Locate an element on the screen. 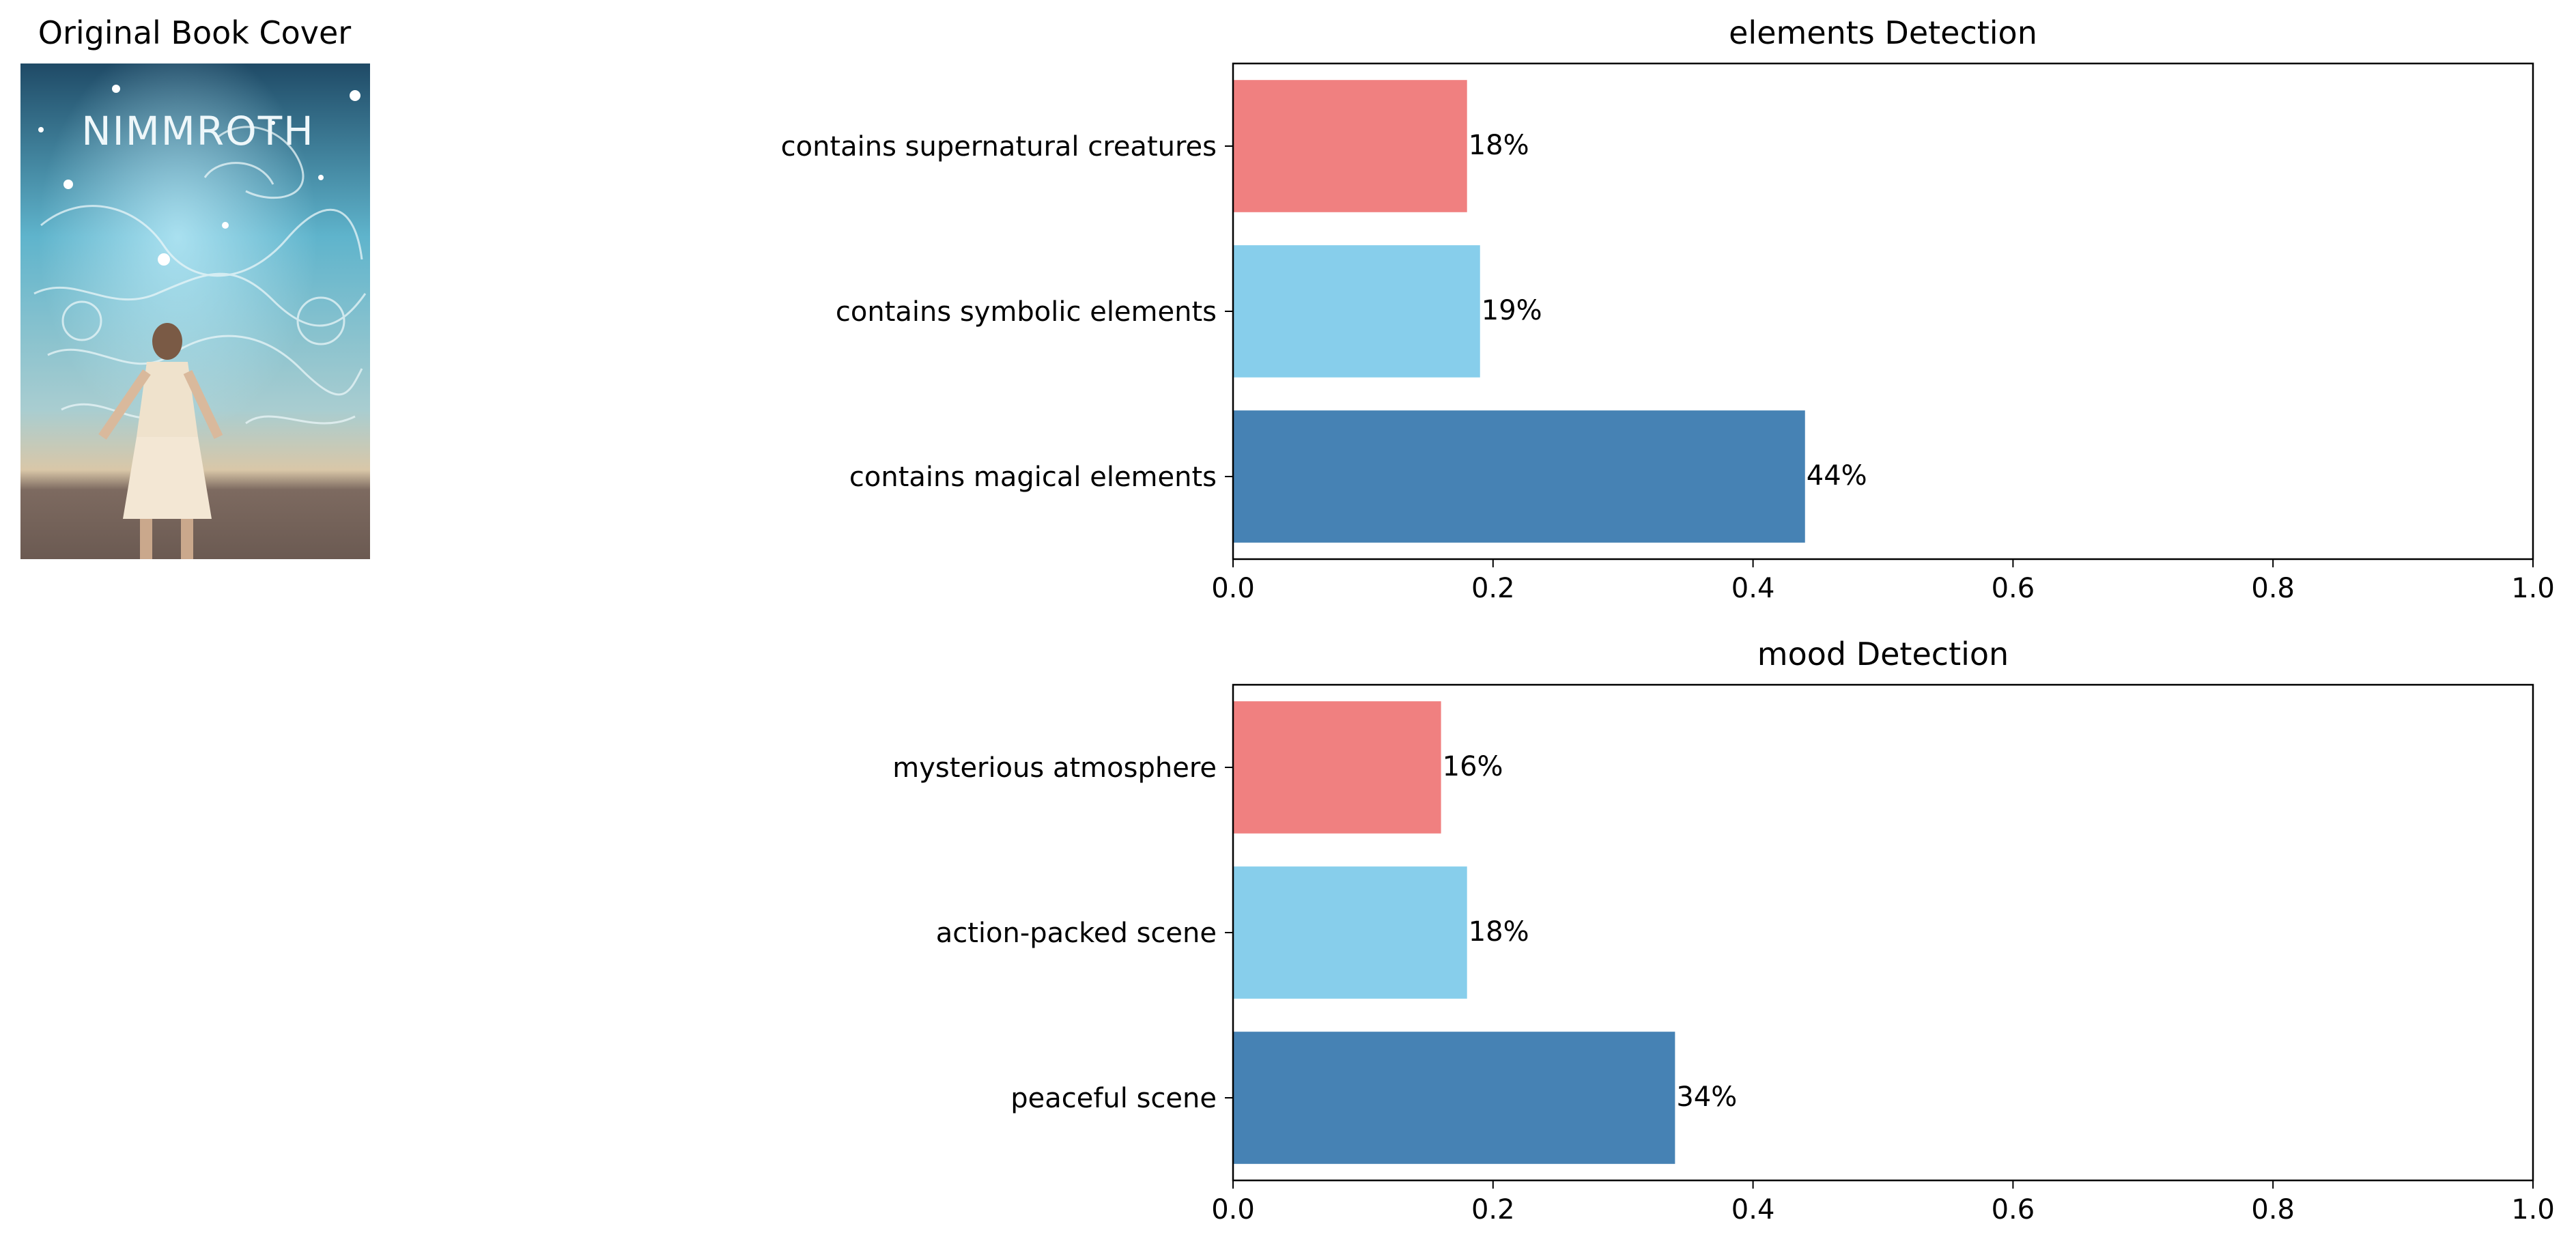 This screenshot has height=1248, width=2576. bar-action-packed-scene is located at coordinates (1350, 932).